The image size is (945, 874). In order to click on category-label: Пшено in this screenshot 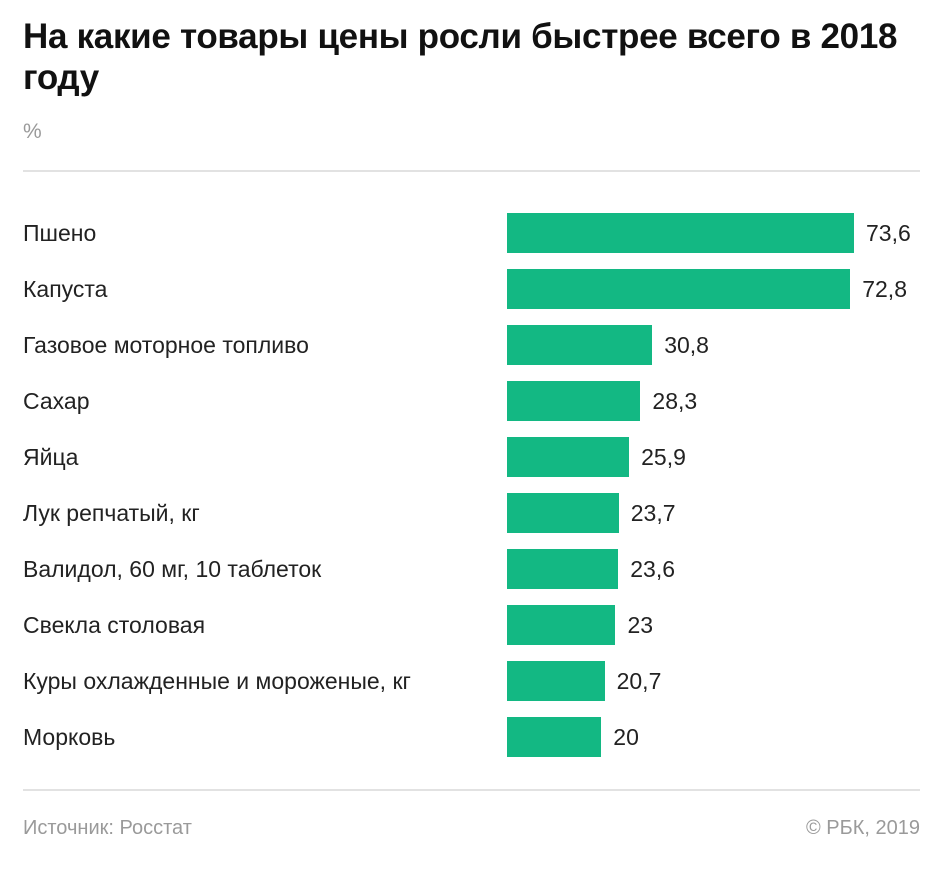, I will do `click(60, 233)`.